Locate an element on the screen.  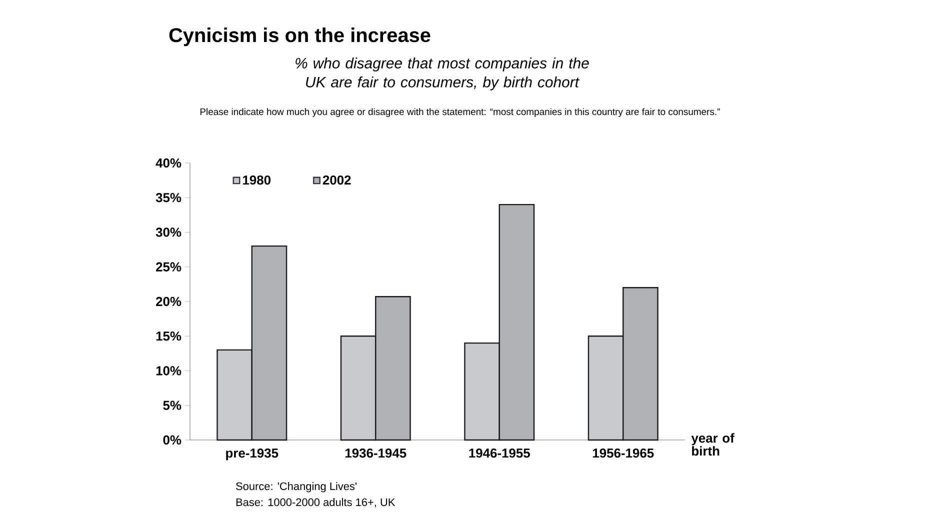
x-tick-label: 1936-1945 is located at coordinates (375, 453).